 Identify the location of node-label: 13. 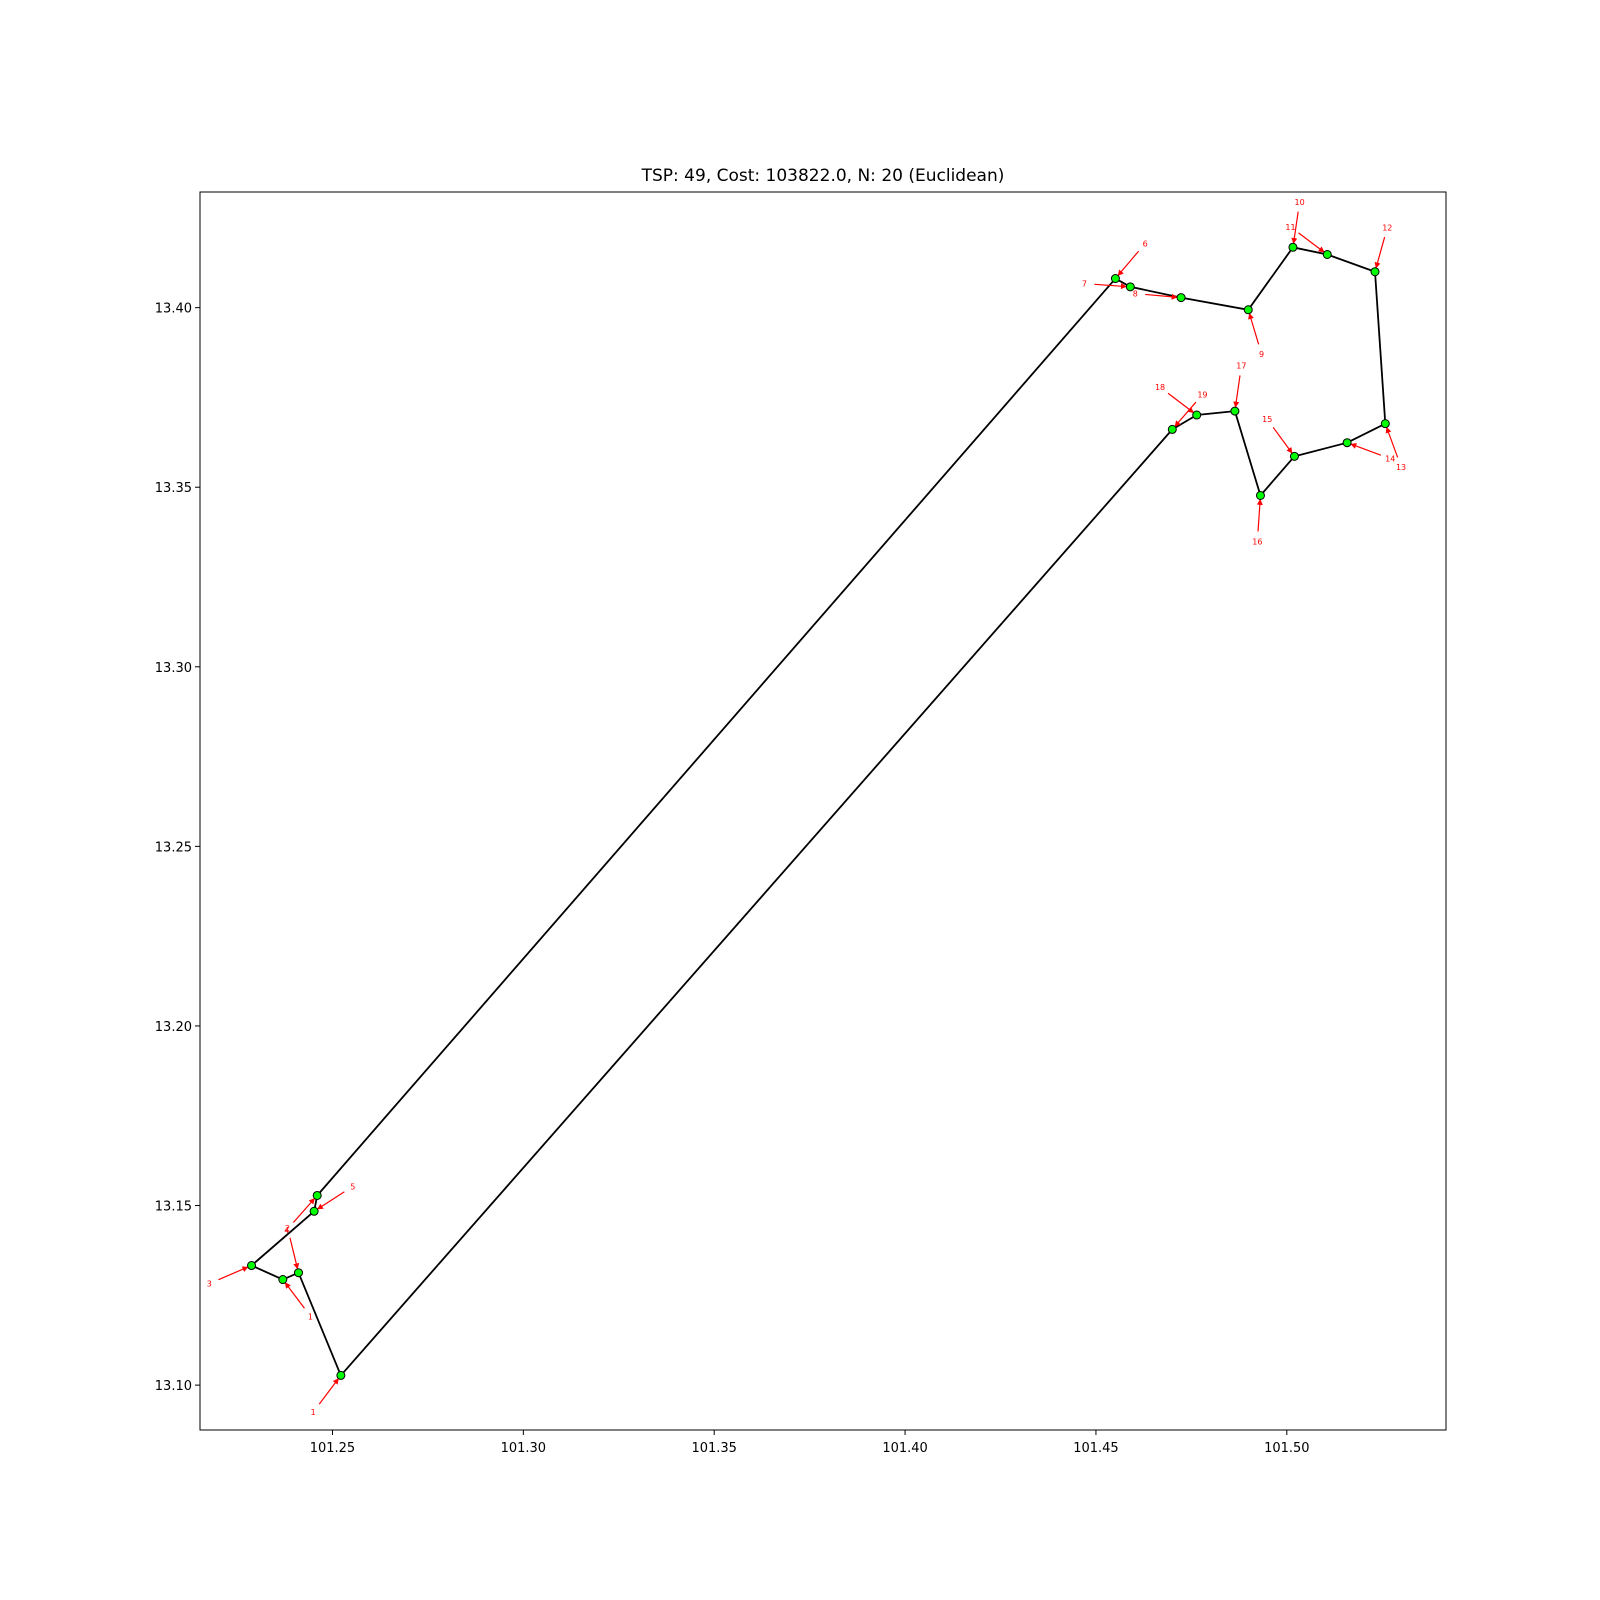
(1401, 467).